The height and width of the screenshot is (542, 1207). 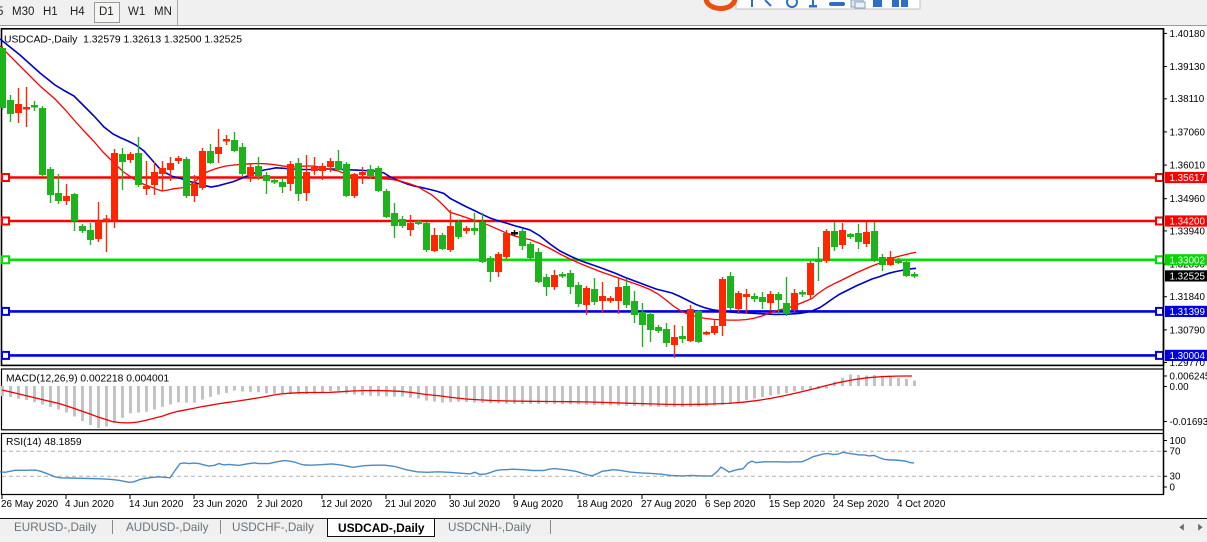 I want to click on svg-text:MACD(12,26,9) 0.002218 0.00400: MACD(12,26,9) 0.002218 0.004001, so click(x=87, y=379).